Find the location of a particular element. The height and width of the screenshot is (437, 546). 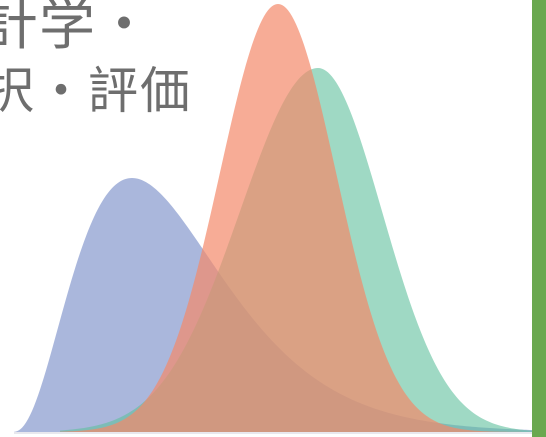

title-line-2: 択・評価 is located at coordinates (96, 91).